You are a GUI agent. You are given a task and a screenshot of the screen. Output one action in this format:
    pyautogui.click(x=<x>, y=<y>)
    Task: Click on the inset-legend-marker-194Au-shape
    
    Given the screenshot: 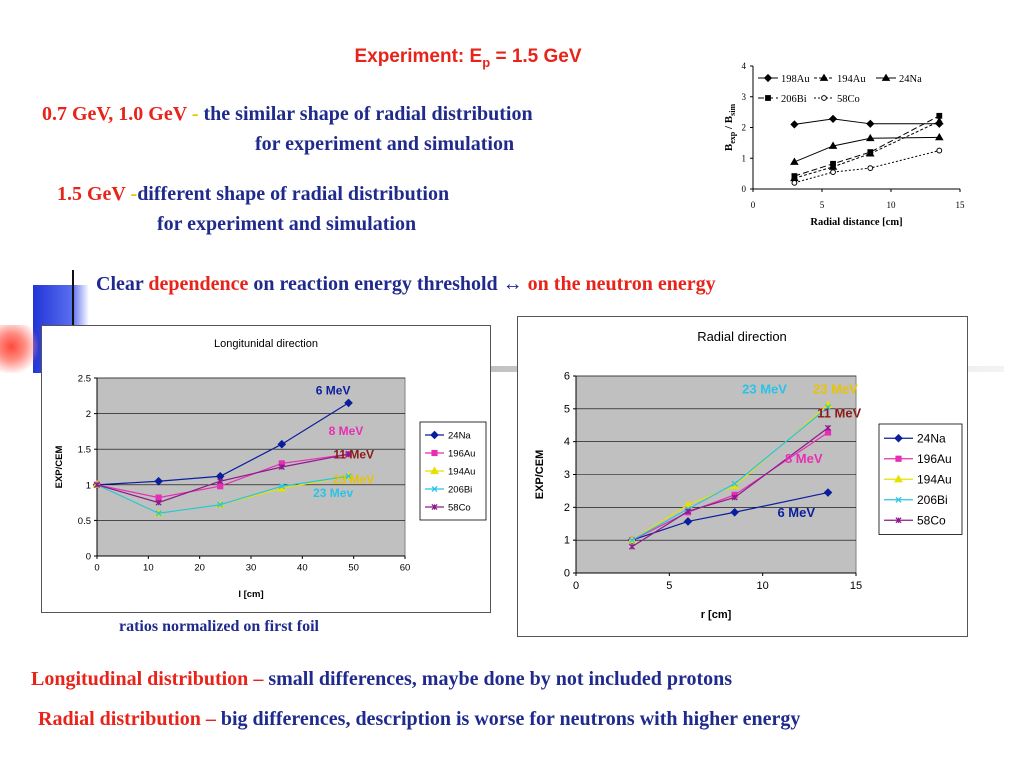 What is the action you would take?
    pyautogui.click(x=824, y=77)
    